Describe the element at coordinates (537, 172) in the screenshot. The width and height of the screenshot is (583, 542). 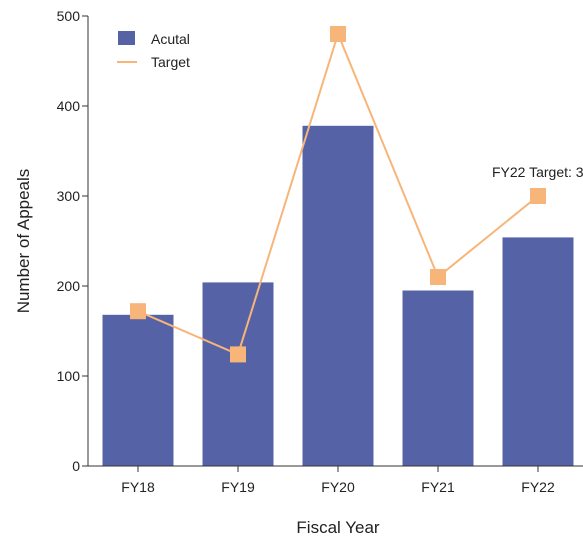
I see `fy22-target-annotation: FY22 Target: 30` at that location.